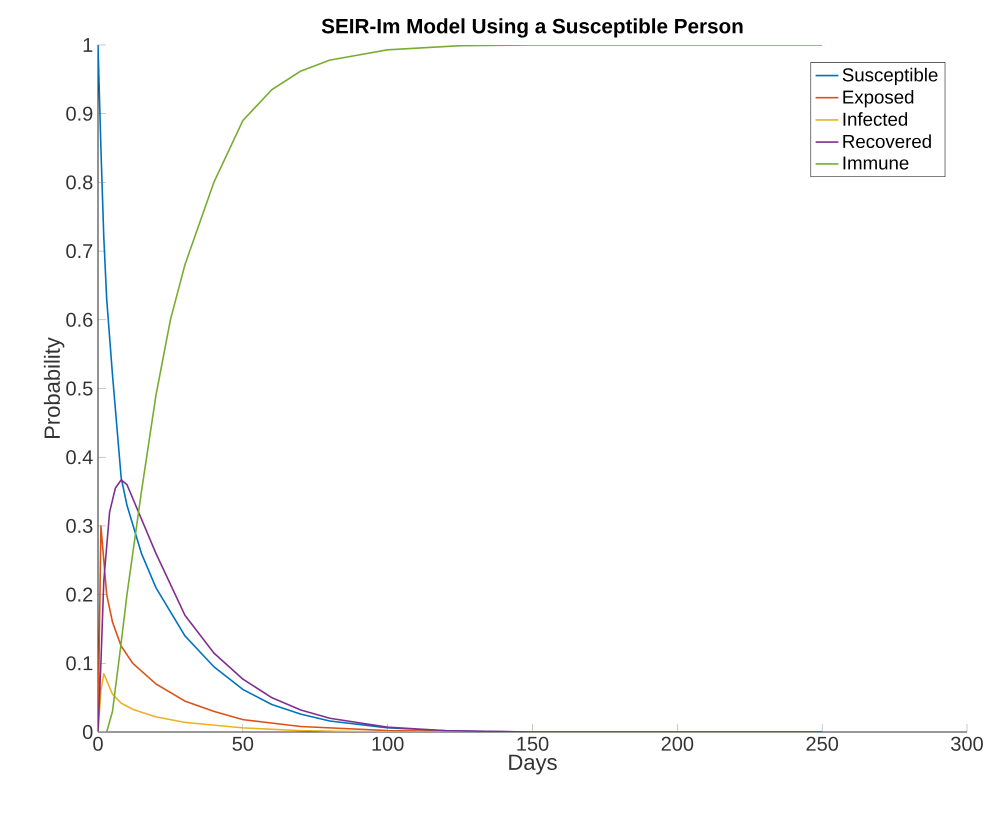 This screenshot has height=815, width=993. Describe the element at coordinates (876, 163) in the screenshot. I see `legend-label: Immune` at that location.